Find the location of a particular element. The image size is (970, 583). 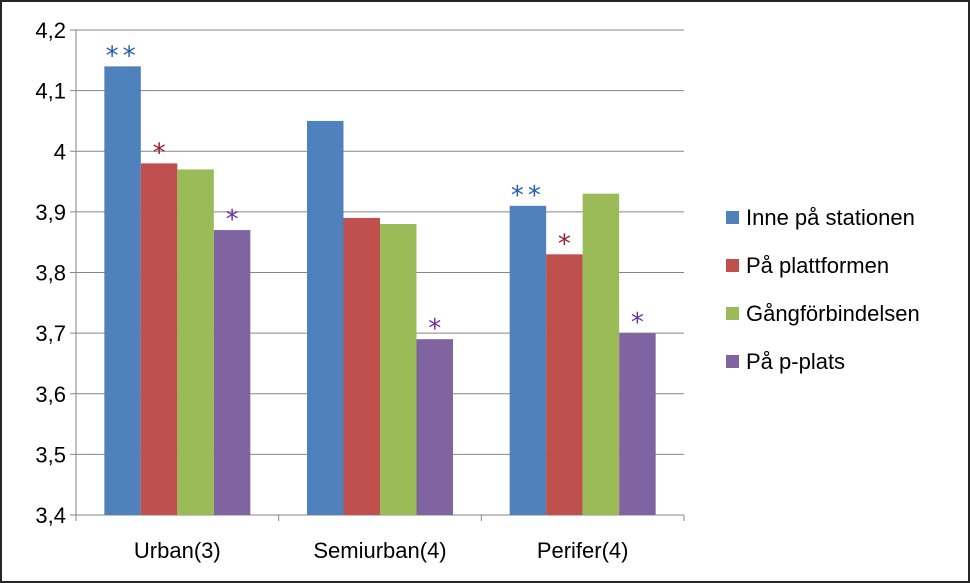

legend-label: Inne på stationen is located at coordinates (830, 217).